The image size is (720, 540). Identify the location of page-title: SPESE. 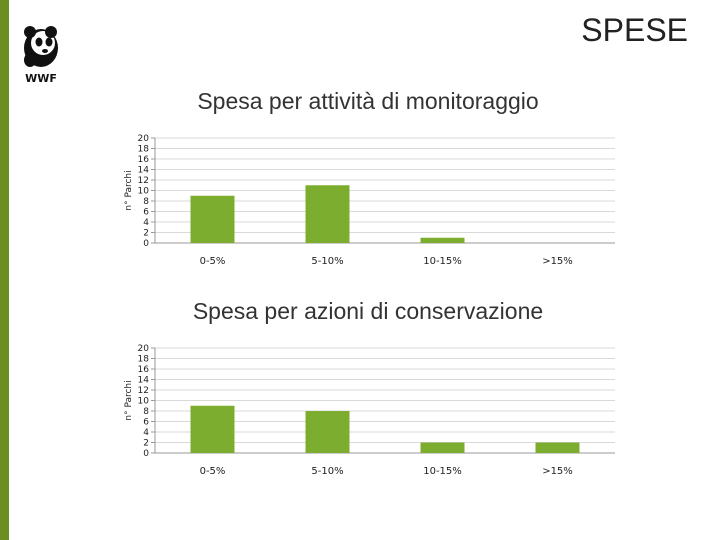
(634, 30).